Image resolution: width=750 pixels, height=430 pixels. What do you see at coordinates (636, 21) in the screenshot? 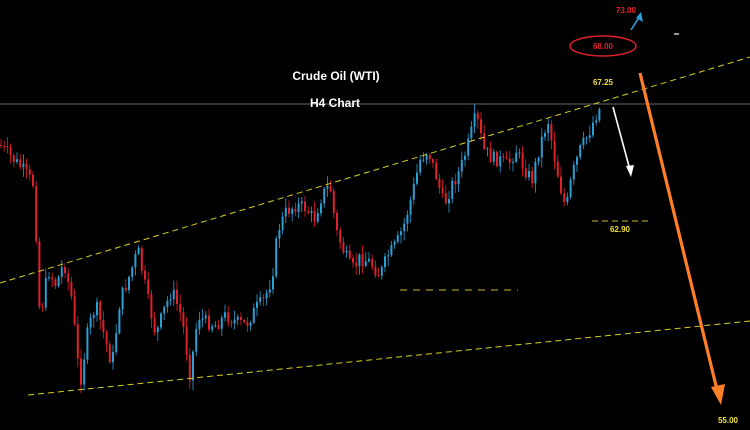
I see `bullish-breakout-arrow` at bounding box center [636, 21].